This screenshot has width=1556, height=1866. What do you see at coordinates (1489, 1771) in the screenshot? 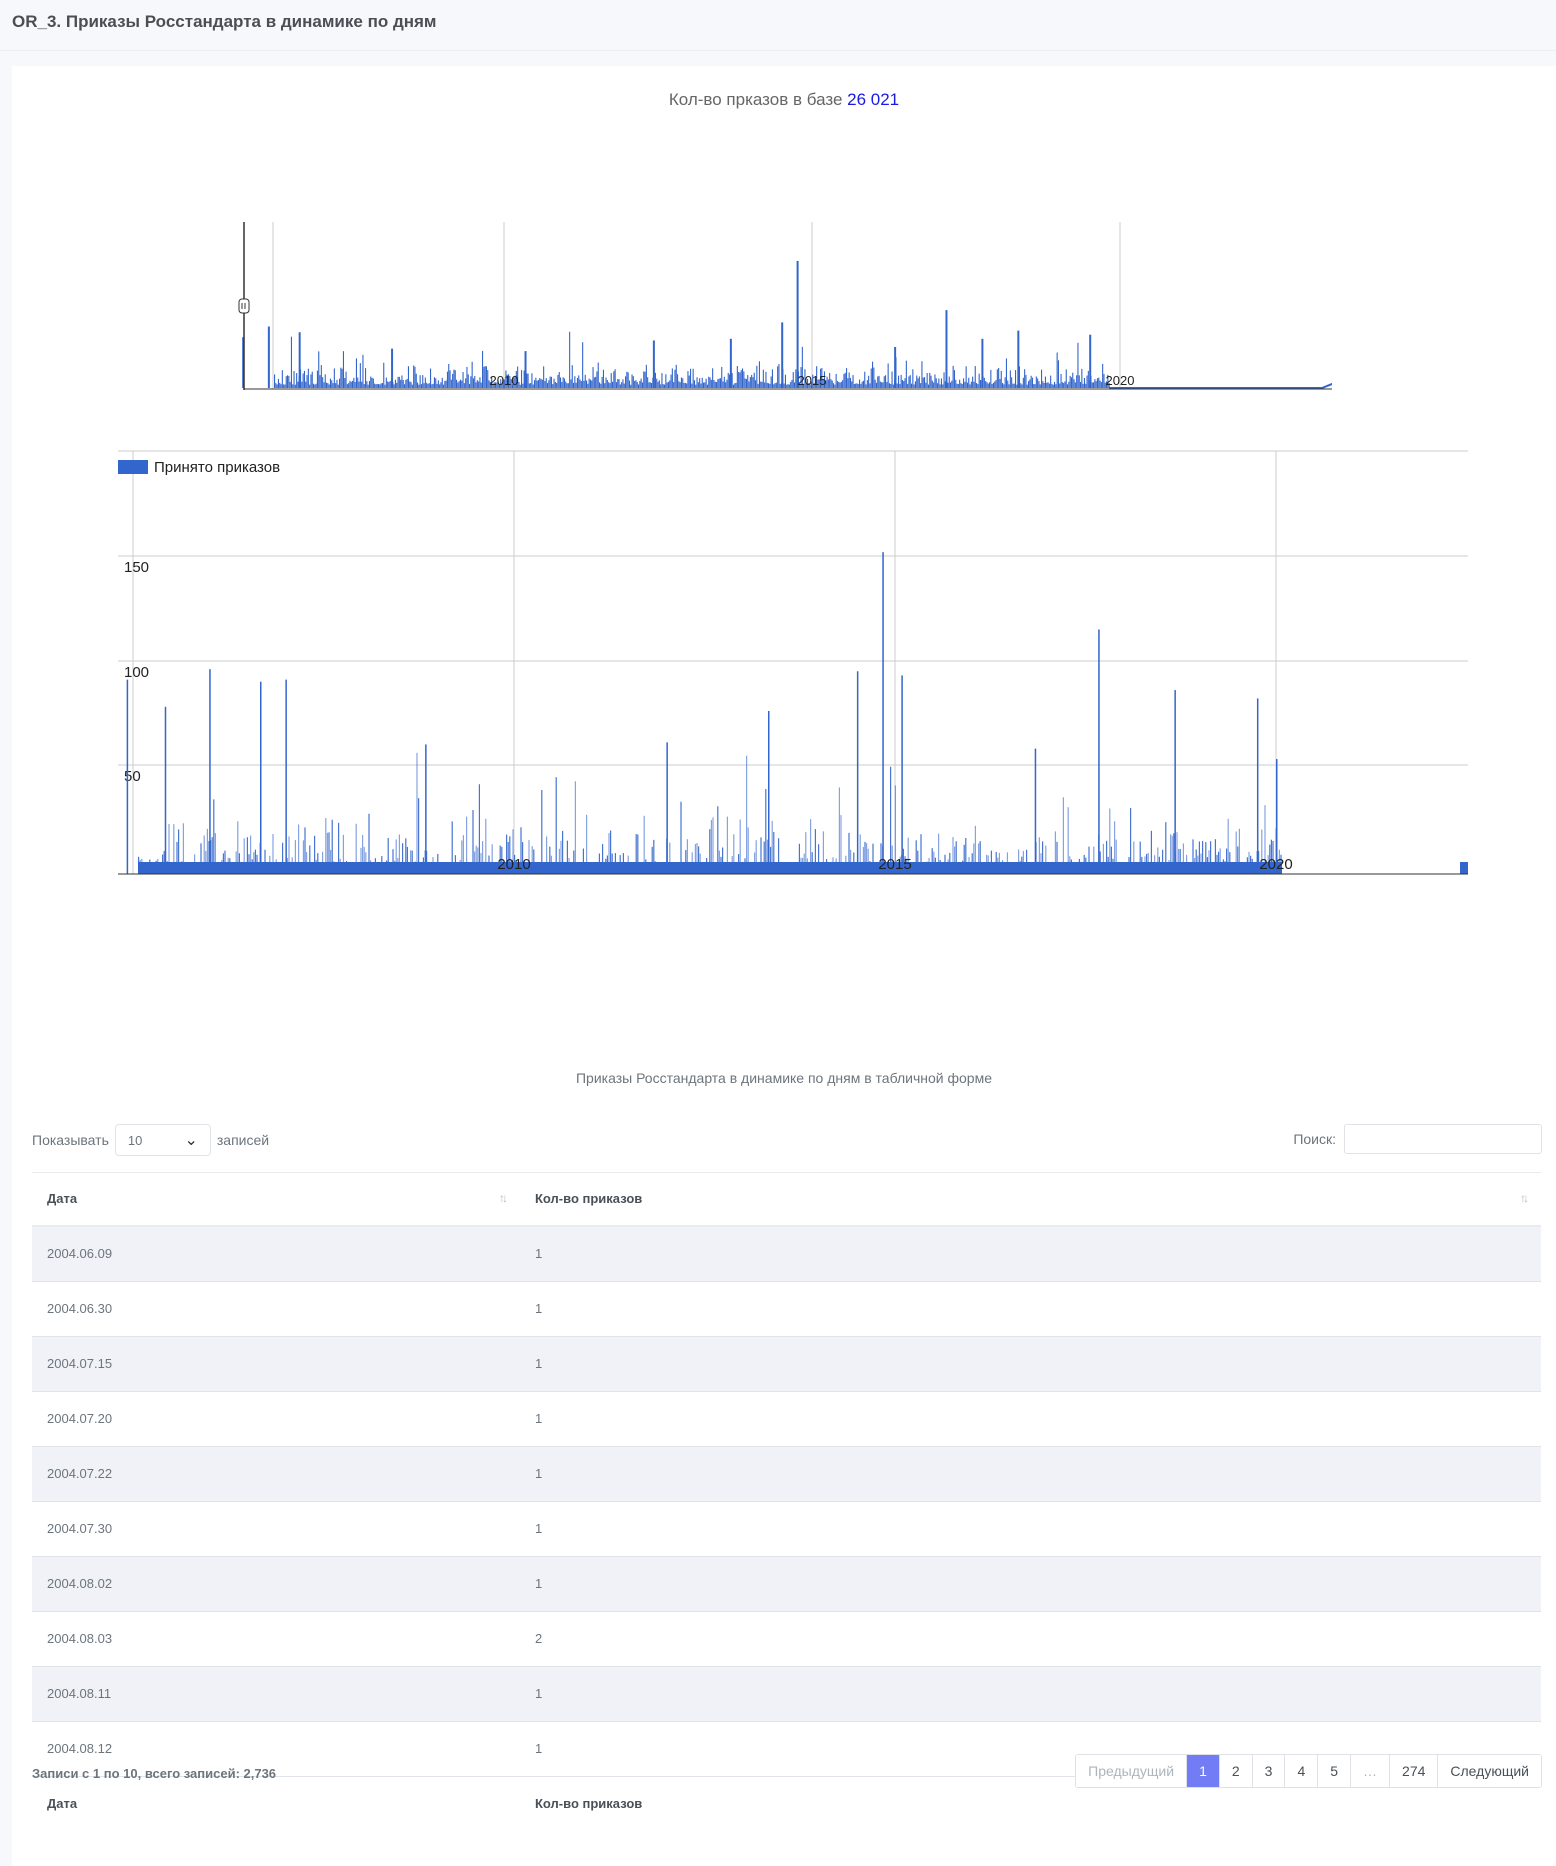
I see `pagination-next: Следующий` at bounding box center [1489, 1771].